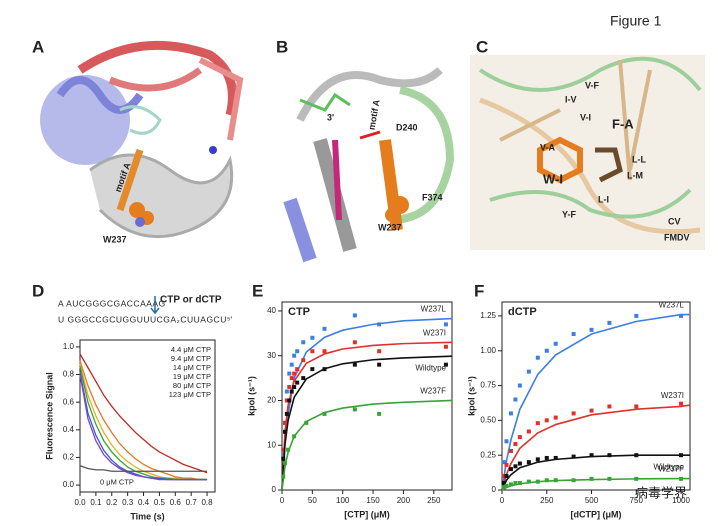 The image size is (718, 526). Describe the element at coordinates (274, 489) in the screenshot. I see `y-tick-label: 0` at that location.